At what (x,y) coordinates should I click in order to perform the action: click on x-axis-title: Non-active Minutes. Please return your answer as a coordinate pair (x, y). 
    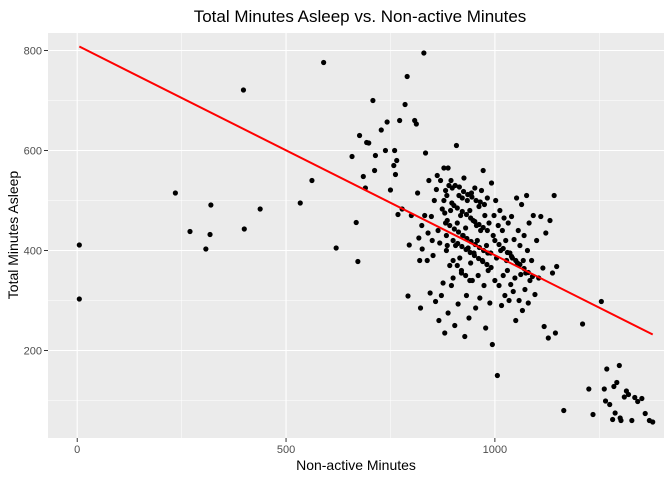
    Looking at the image, I should click on (356, 465).